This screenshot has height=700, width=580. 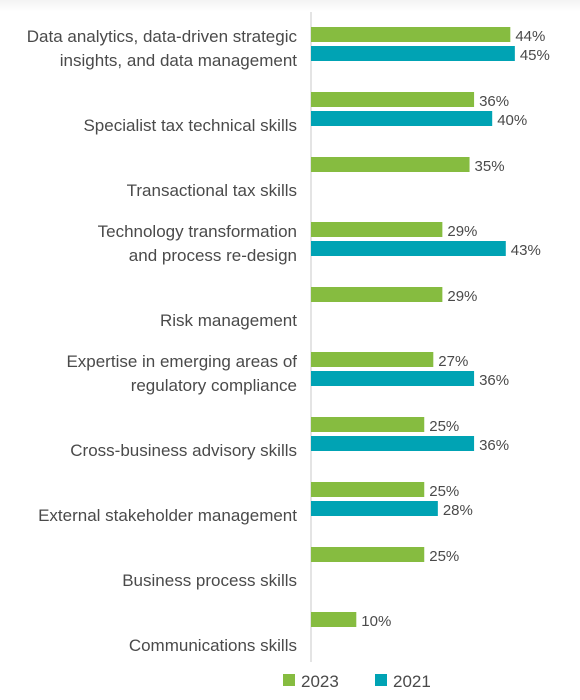 What do you see at coordinates (490, 166) in the screenshot?
I see `value-label-2023-2: 35%` at bounding box center [490, 166].